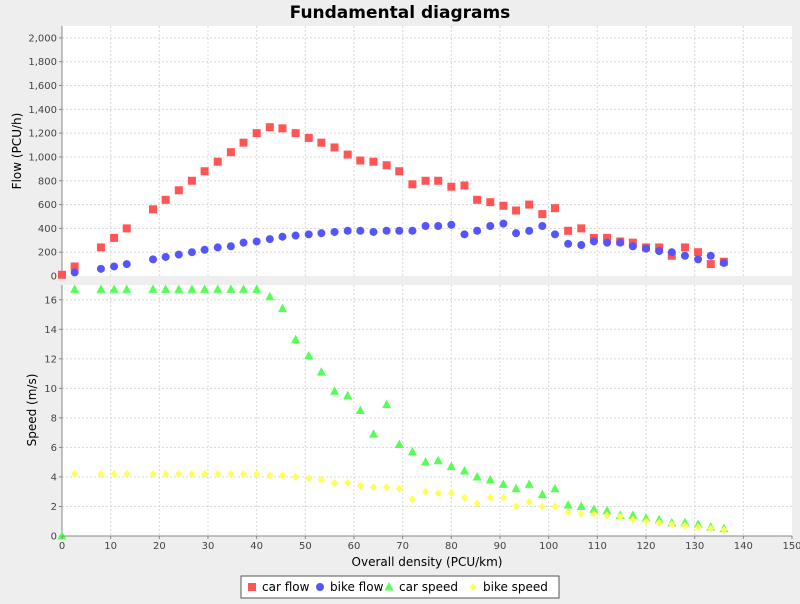  What do you see at coordinates (208, 546) in the screenshot?
I see `x-tick-label: 30` at bounding box center [208, 546].